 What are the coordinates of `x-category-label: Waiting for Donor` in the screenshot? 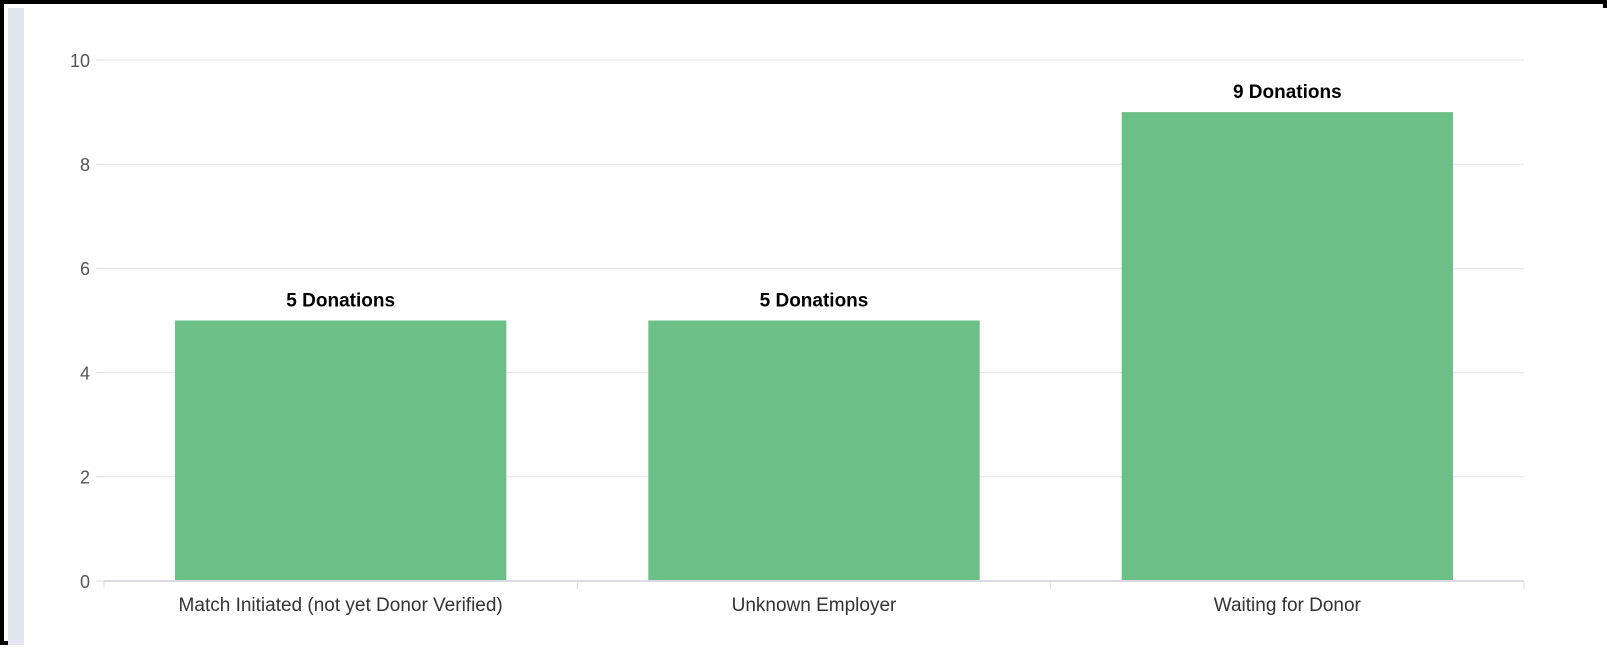 It's located at (1288, 605).